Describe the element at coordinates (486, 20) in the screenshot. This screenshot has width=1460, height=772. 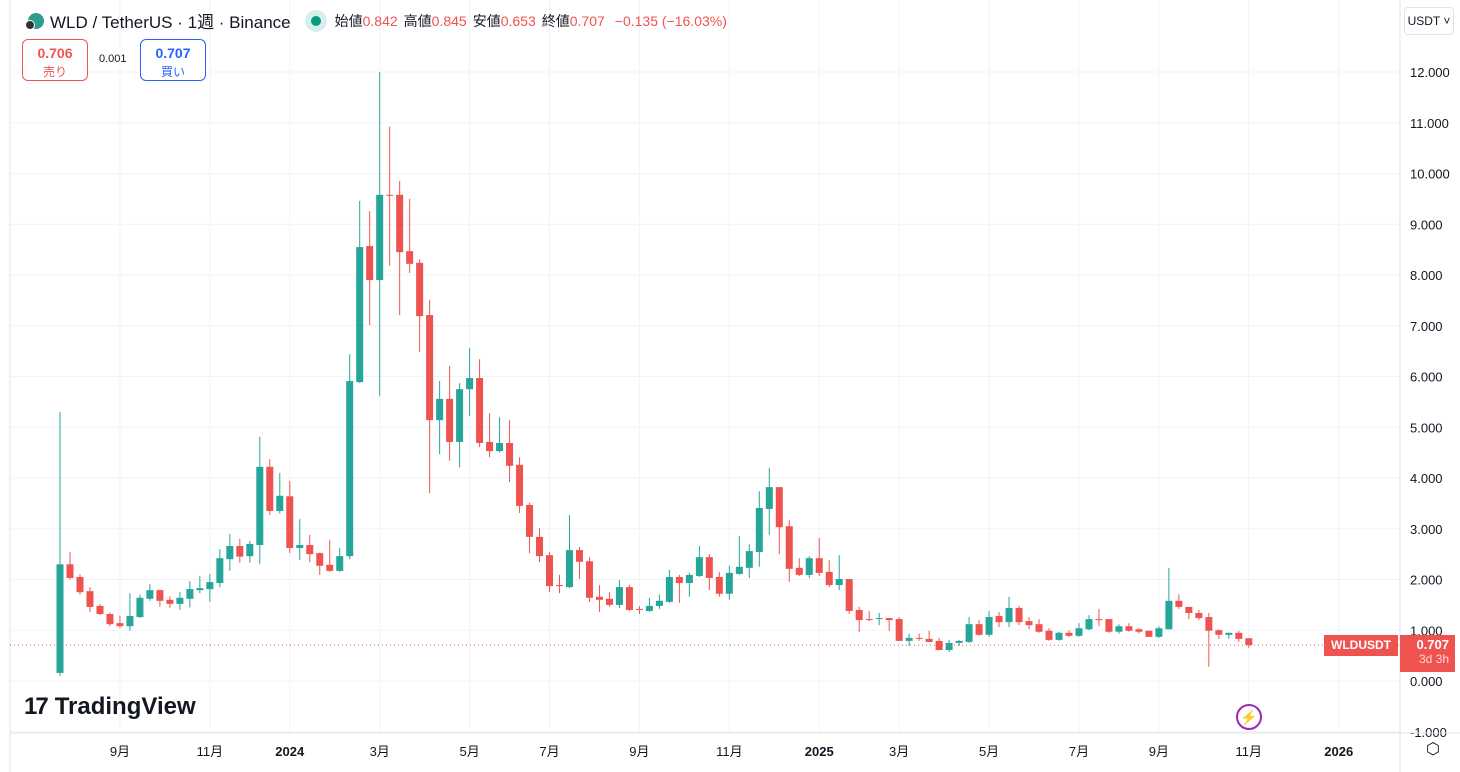
I see `low-label: 安値` at that location.